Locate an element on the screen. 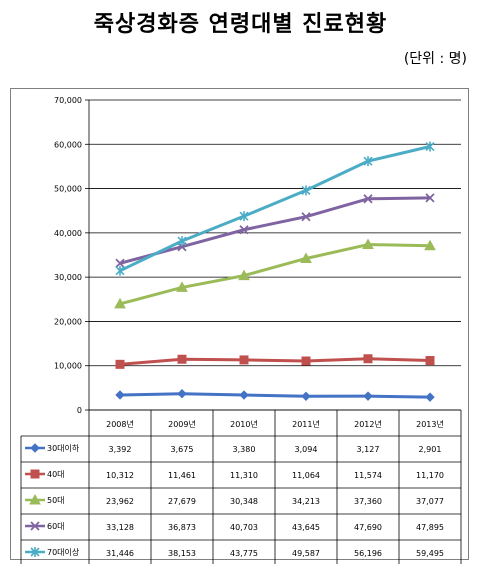  table-cell-value: 23,962 is located at coordinates (120, 501).